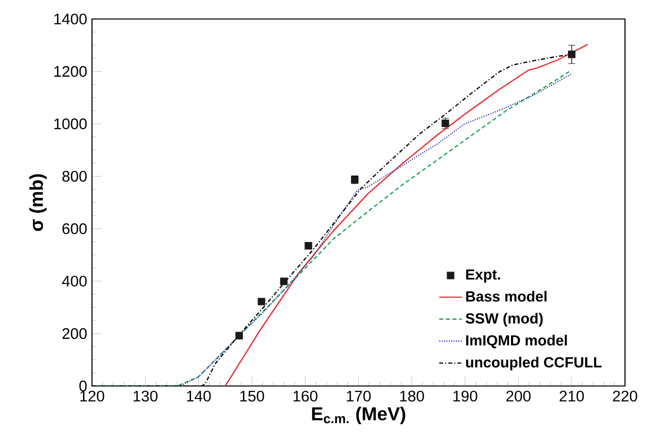 Image resolution: width=657 pixels, height=445 pixels. I want to click on y-tick-label: 1000, so click(70, 124).